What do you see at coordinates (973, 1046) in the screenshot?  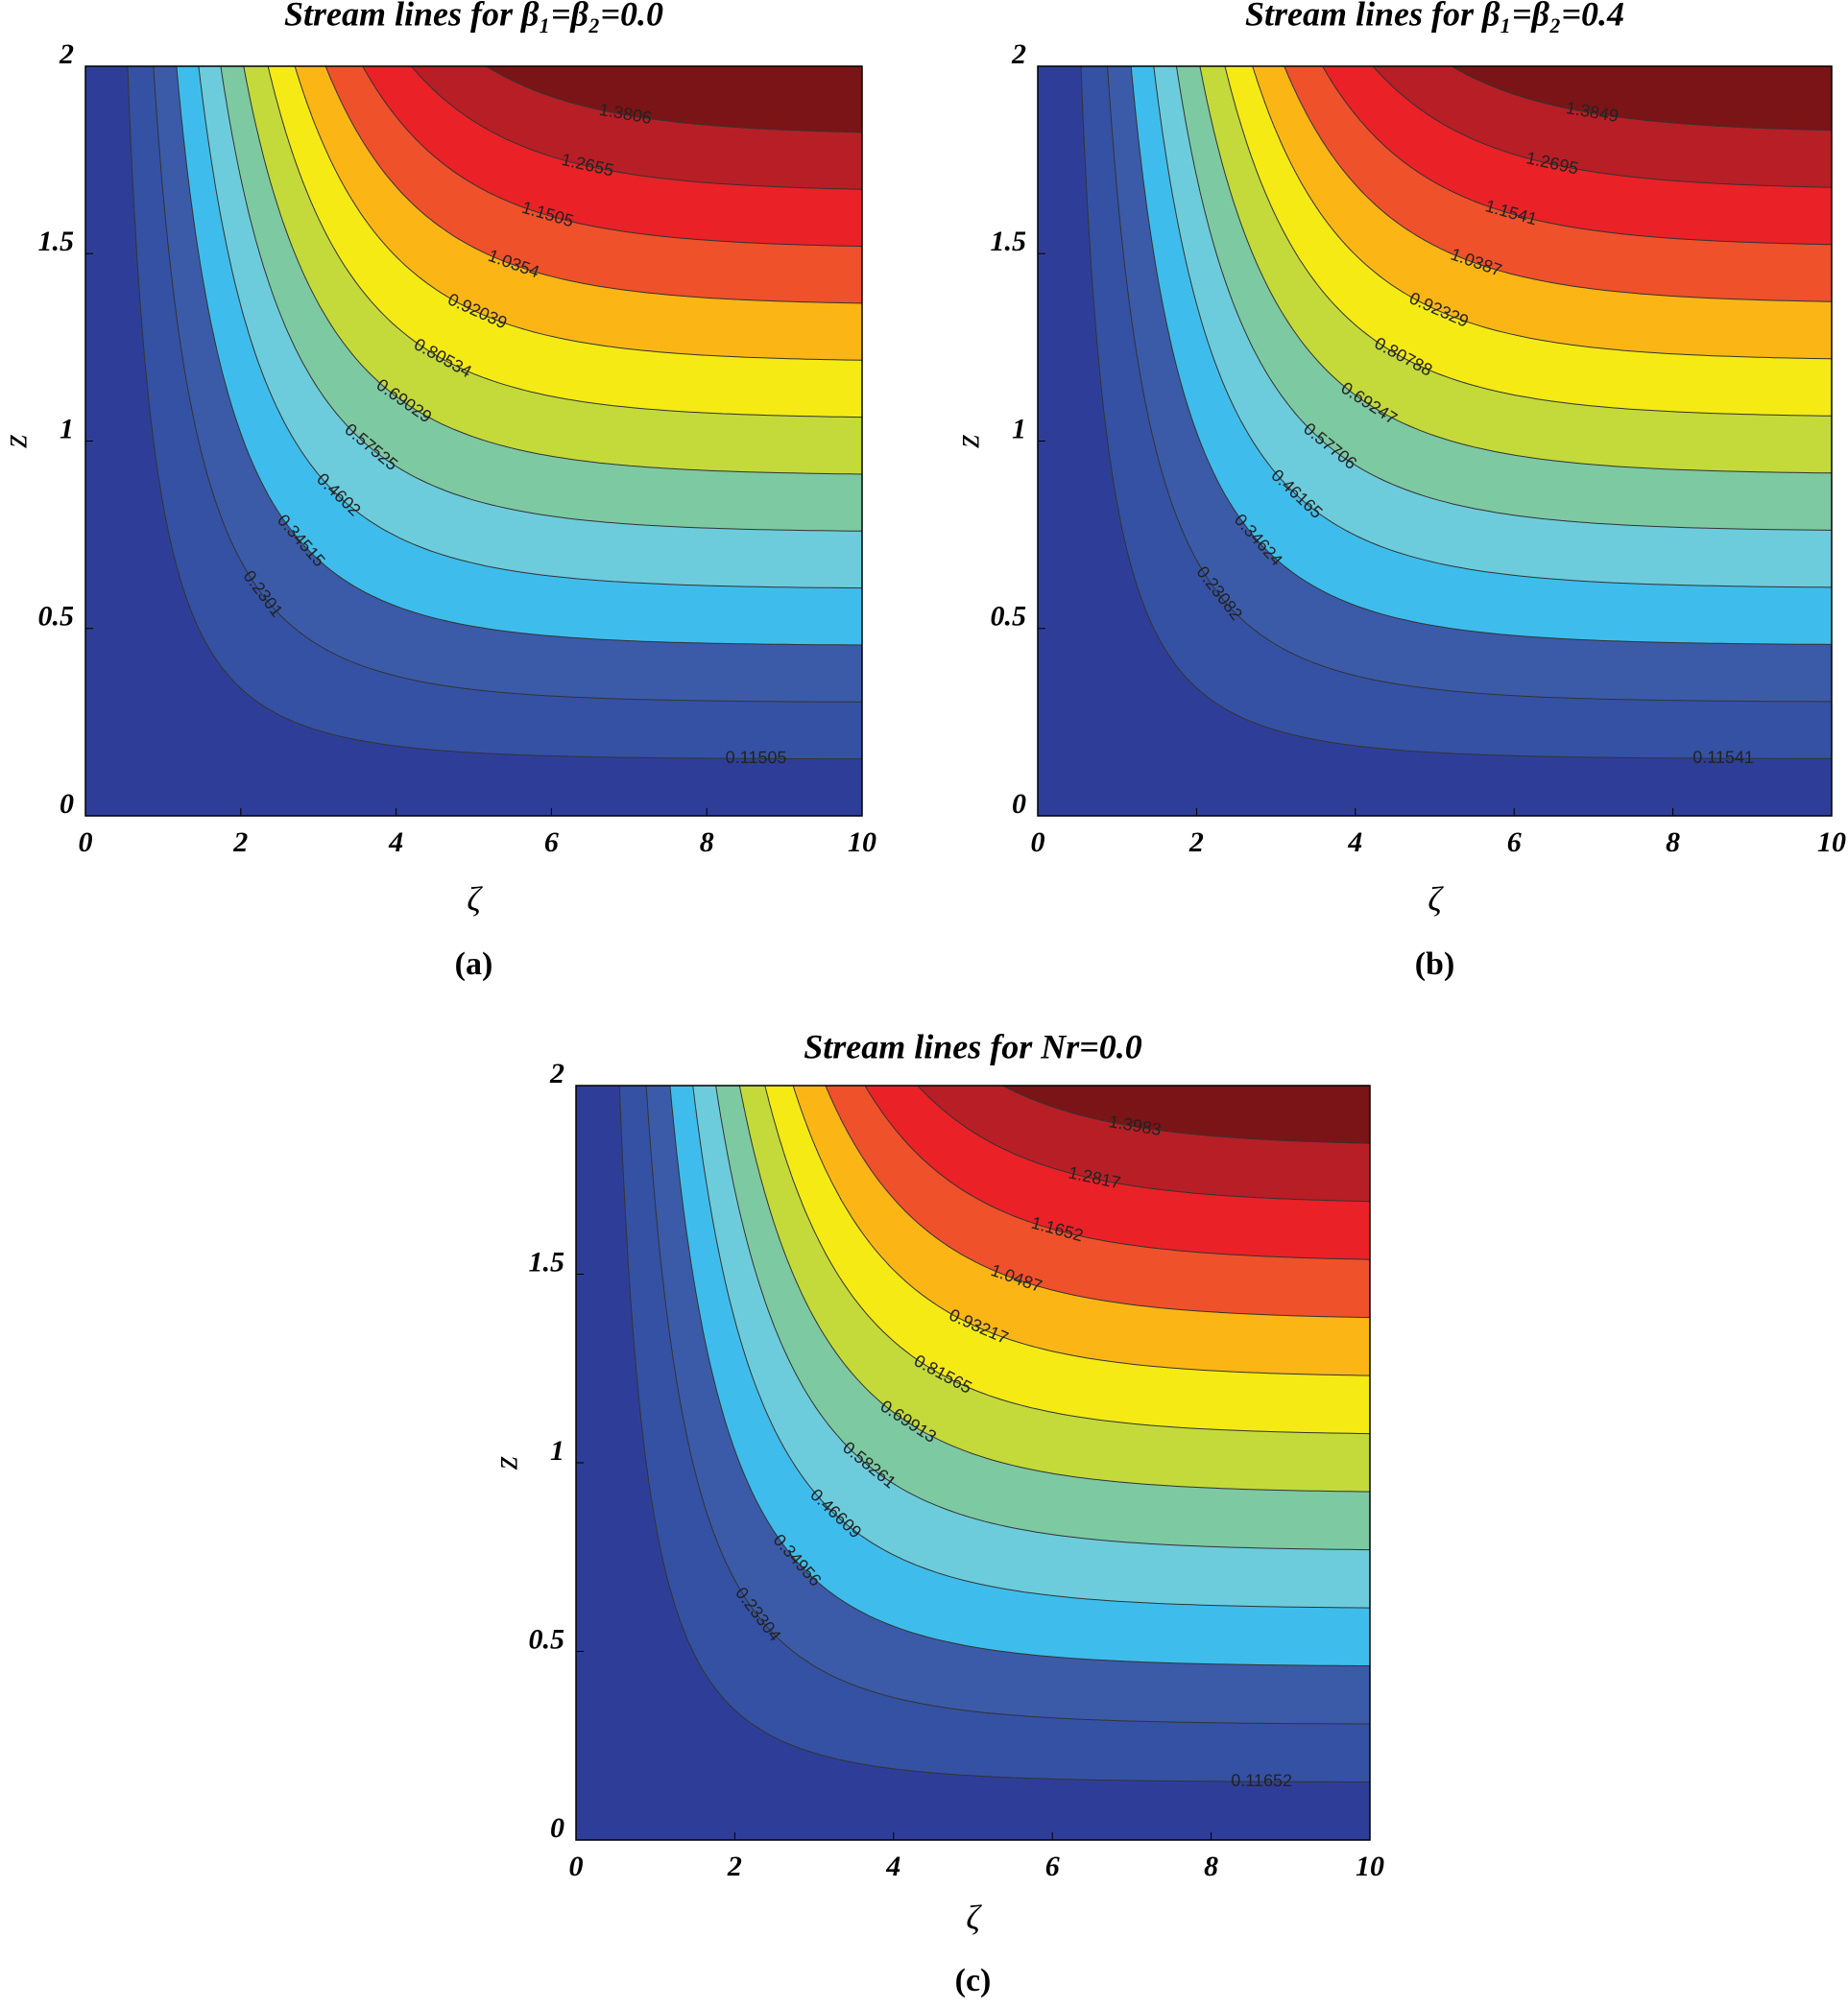 I see `chart-title: Stream lines for Nr=0.0` at bounding box center [973, 1046].